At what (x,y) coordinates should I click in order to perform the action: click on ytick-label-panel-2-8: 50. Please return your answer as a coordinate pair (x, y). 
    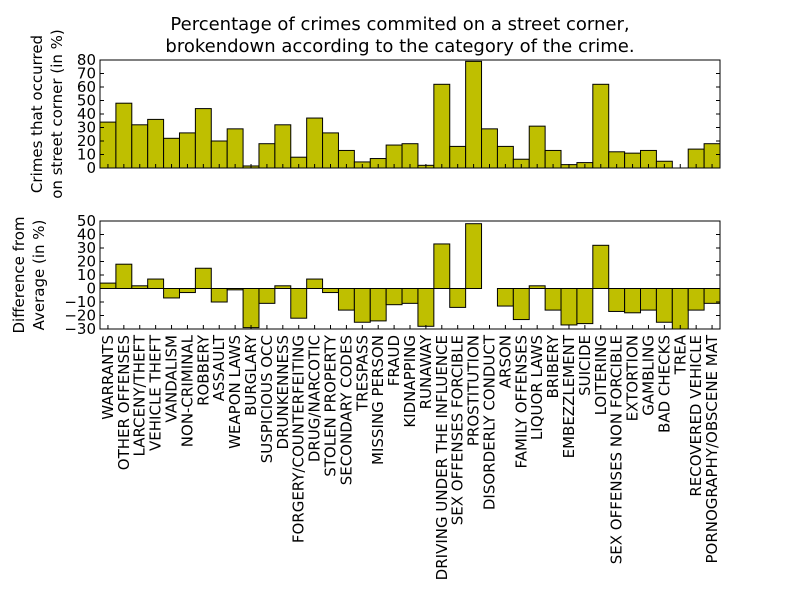
    Looking at the image, I should click on (86, 221).